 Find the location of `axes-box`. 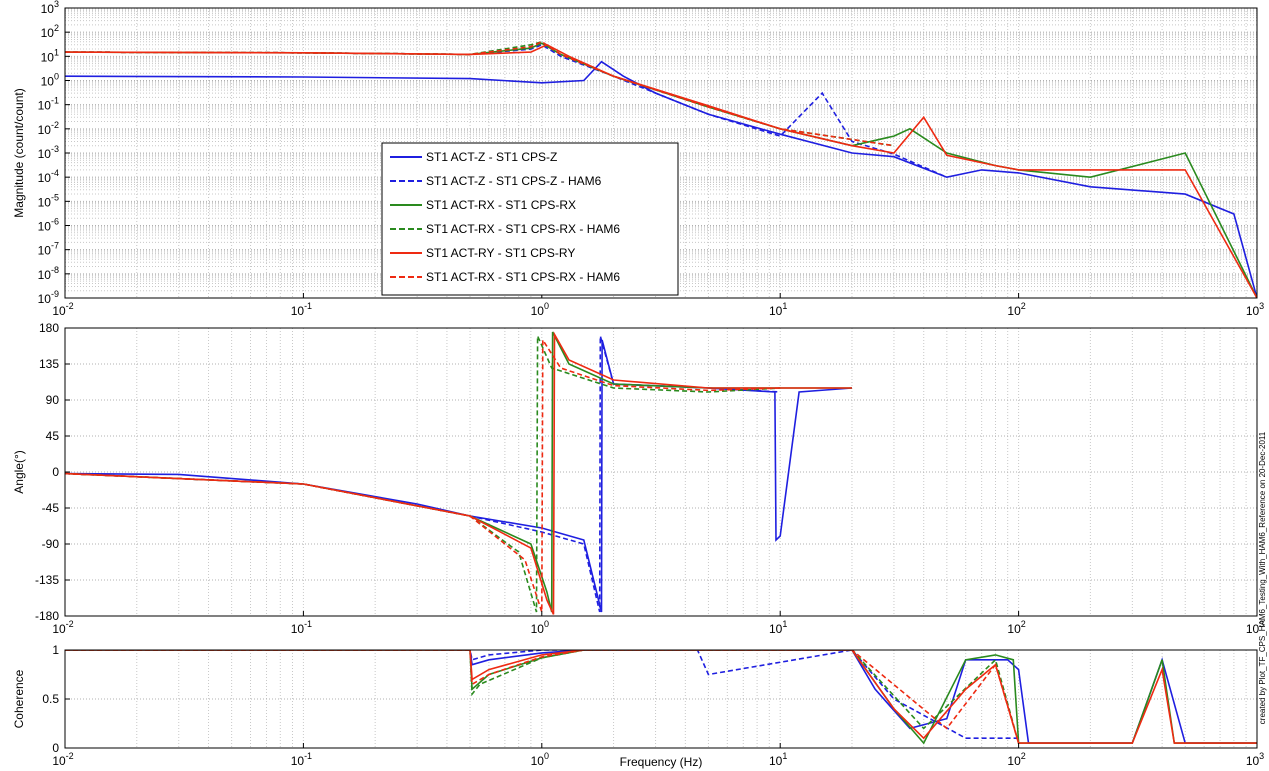

axes-box is located at coordinates (661, 699).